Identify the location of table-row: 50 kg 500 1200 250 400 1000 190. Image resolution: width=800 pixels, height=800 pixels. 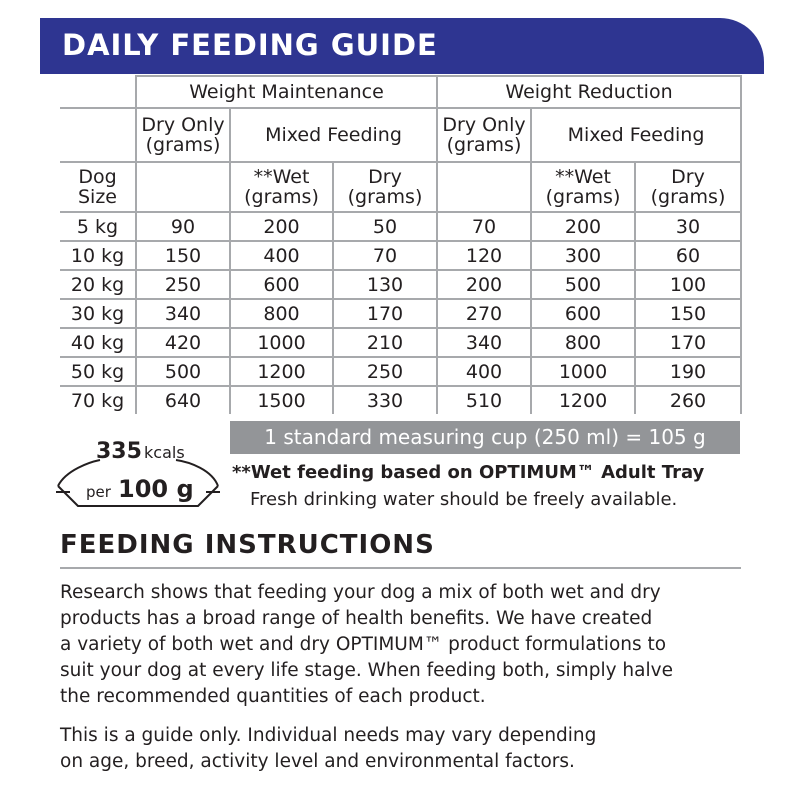
(401, 371).